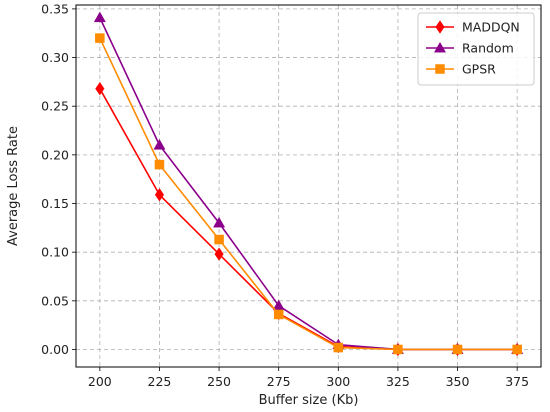 This screenshot has width=550, height=412. Describe the element at coordinates (55, 154) in the screenshot. I see `y-tick-label: 0.20` at that location.